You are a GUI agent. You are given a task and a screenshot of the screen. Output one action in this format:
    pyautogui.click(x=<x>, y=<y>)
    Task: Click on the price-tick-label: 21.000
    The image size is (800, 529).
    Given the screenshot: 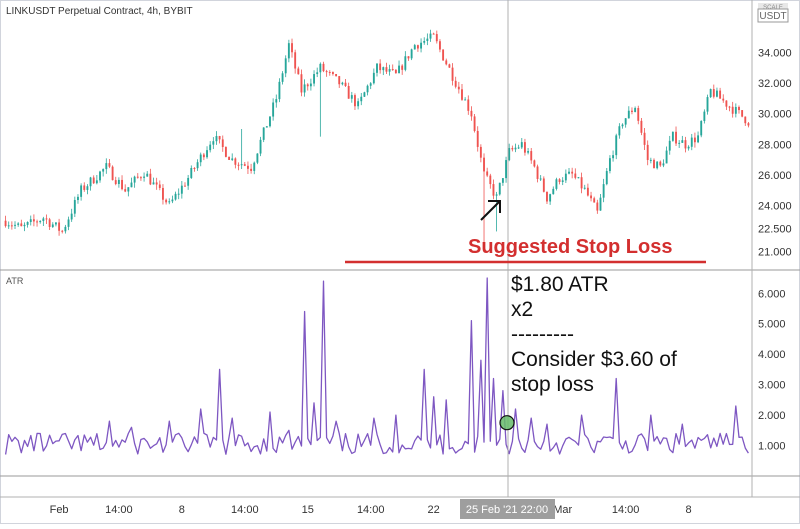 What is the action you would take?
    pyautogui.click(x=775, y=252)
    